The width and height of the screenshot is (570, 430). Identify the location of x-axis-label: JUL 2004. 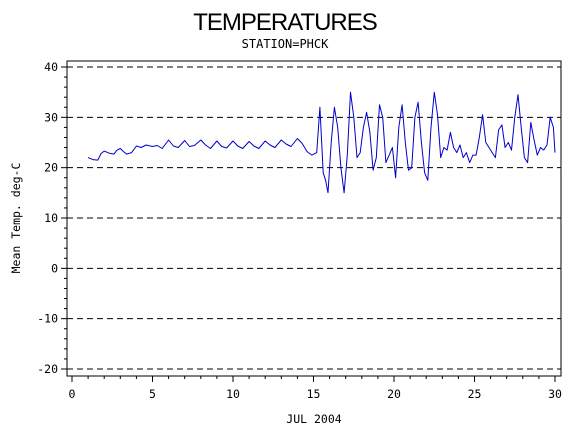
(313, 419).